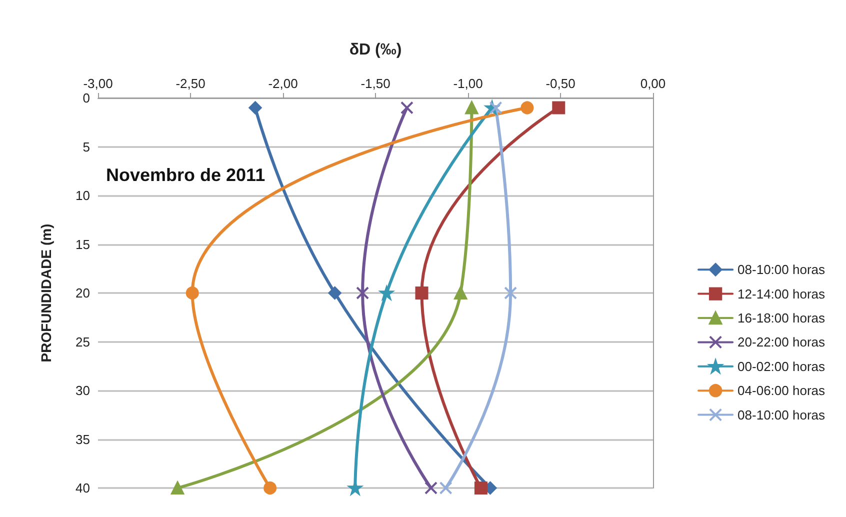  Describe the element at coordinates (83, 342) in the screenshot. I see `y-tick-label: 25` at that location.